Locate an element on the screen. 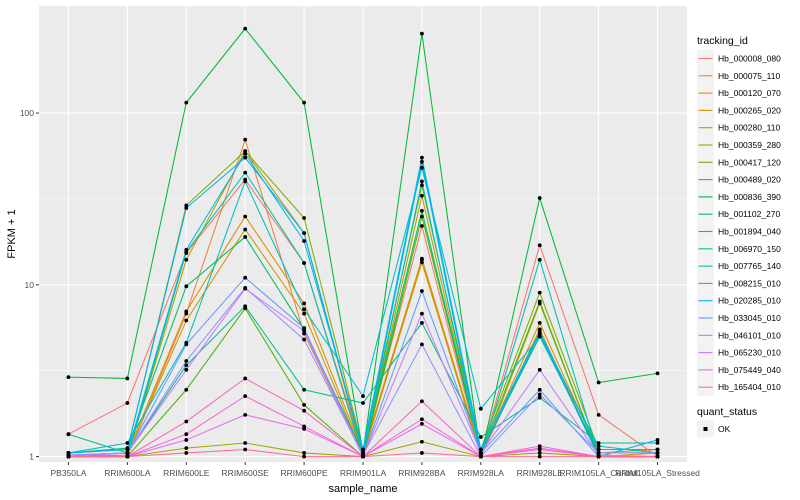  x-tick-label: RRIM928LA is located at coordinates (481, 473).